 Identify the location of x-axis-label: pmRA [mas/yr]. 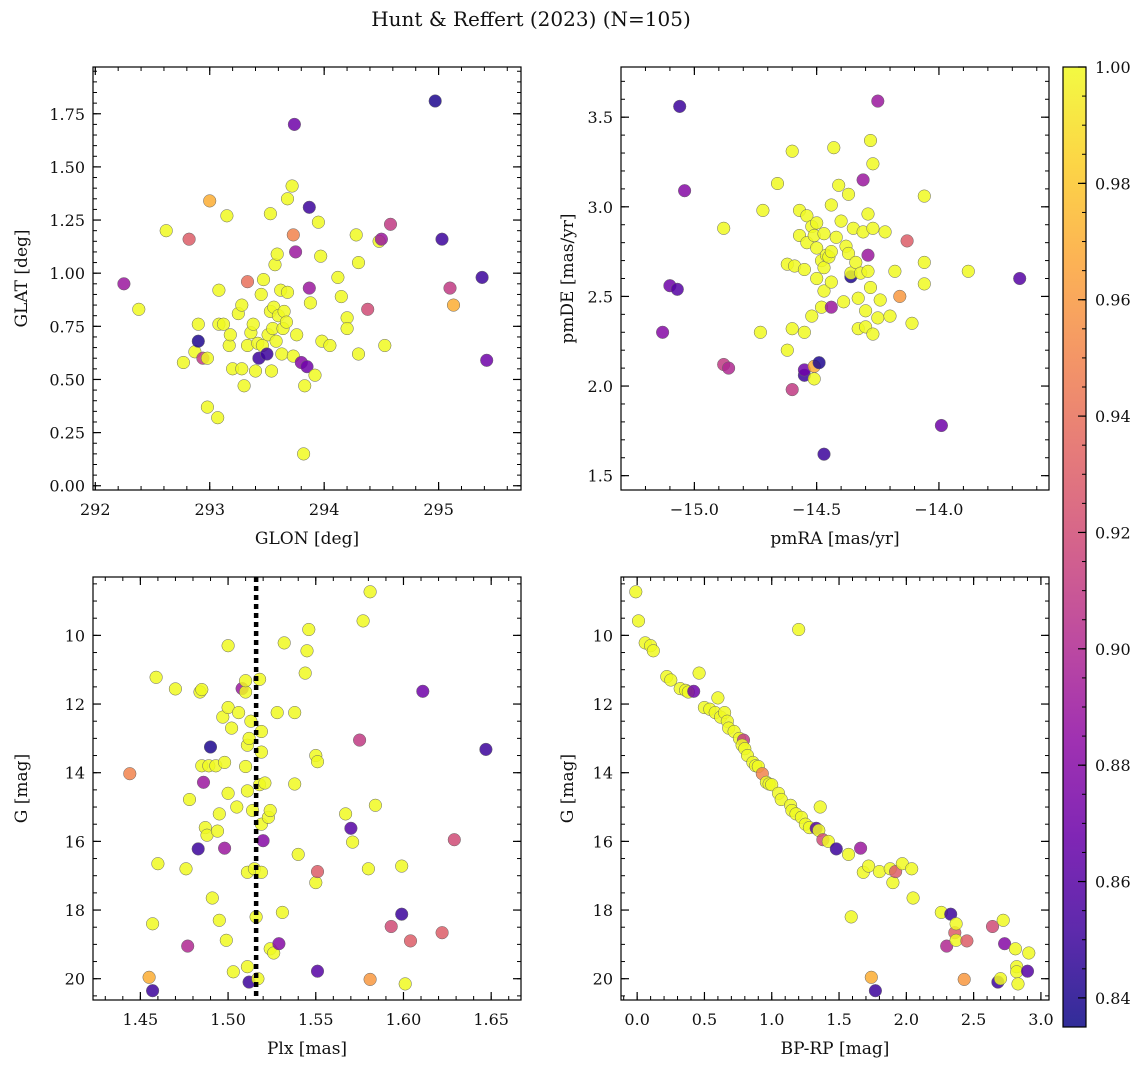
(834, 539).